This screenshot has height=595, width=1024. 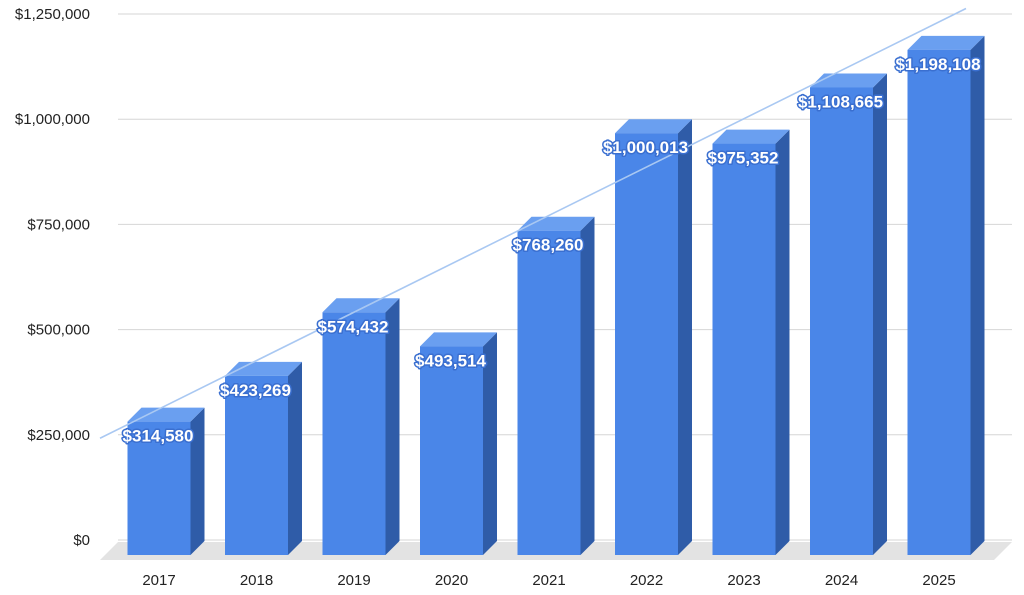 I want to click on data-label: $975,352, so click(x=743, y=158).